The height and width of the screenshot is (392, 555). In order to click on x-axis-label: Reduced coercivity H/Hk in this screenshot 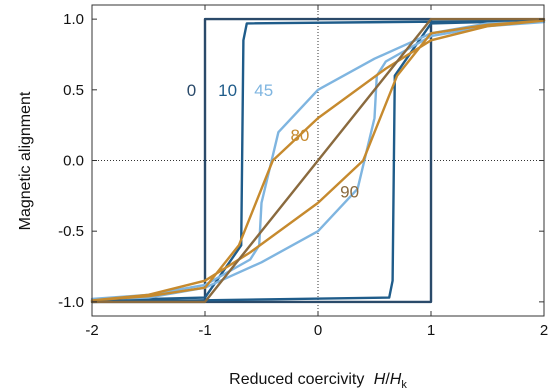, I will do `click(318, 381)`.